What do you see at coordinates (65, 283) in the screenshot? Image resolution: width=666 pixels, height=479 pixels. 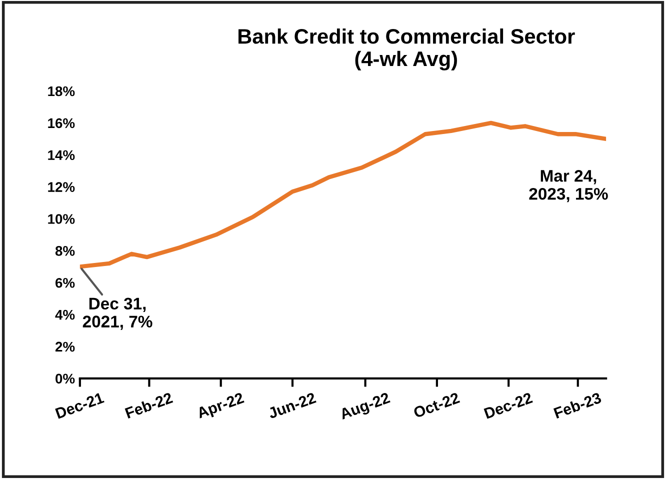 I see `y-tick-label: 6%` at bounding box center [65, 283].